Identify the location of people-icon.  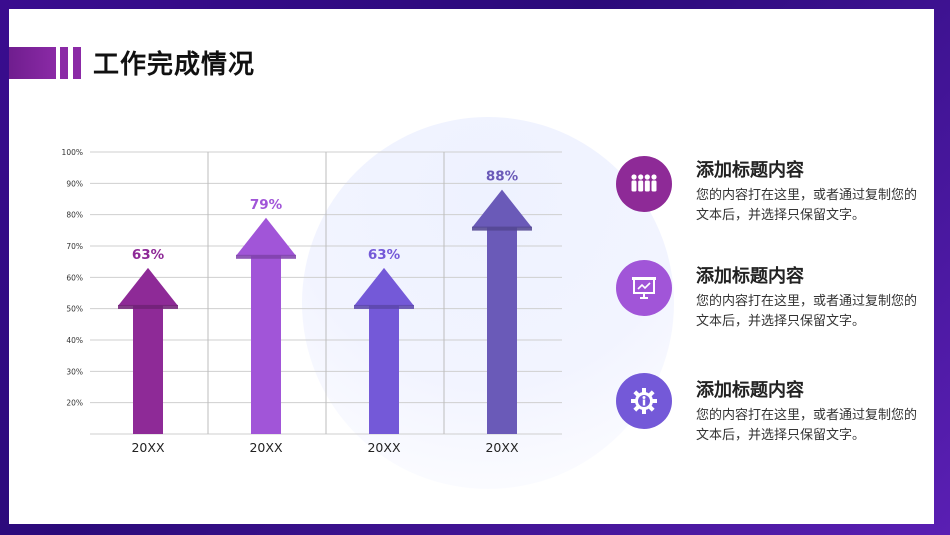
(644, 183).